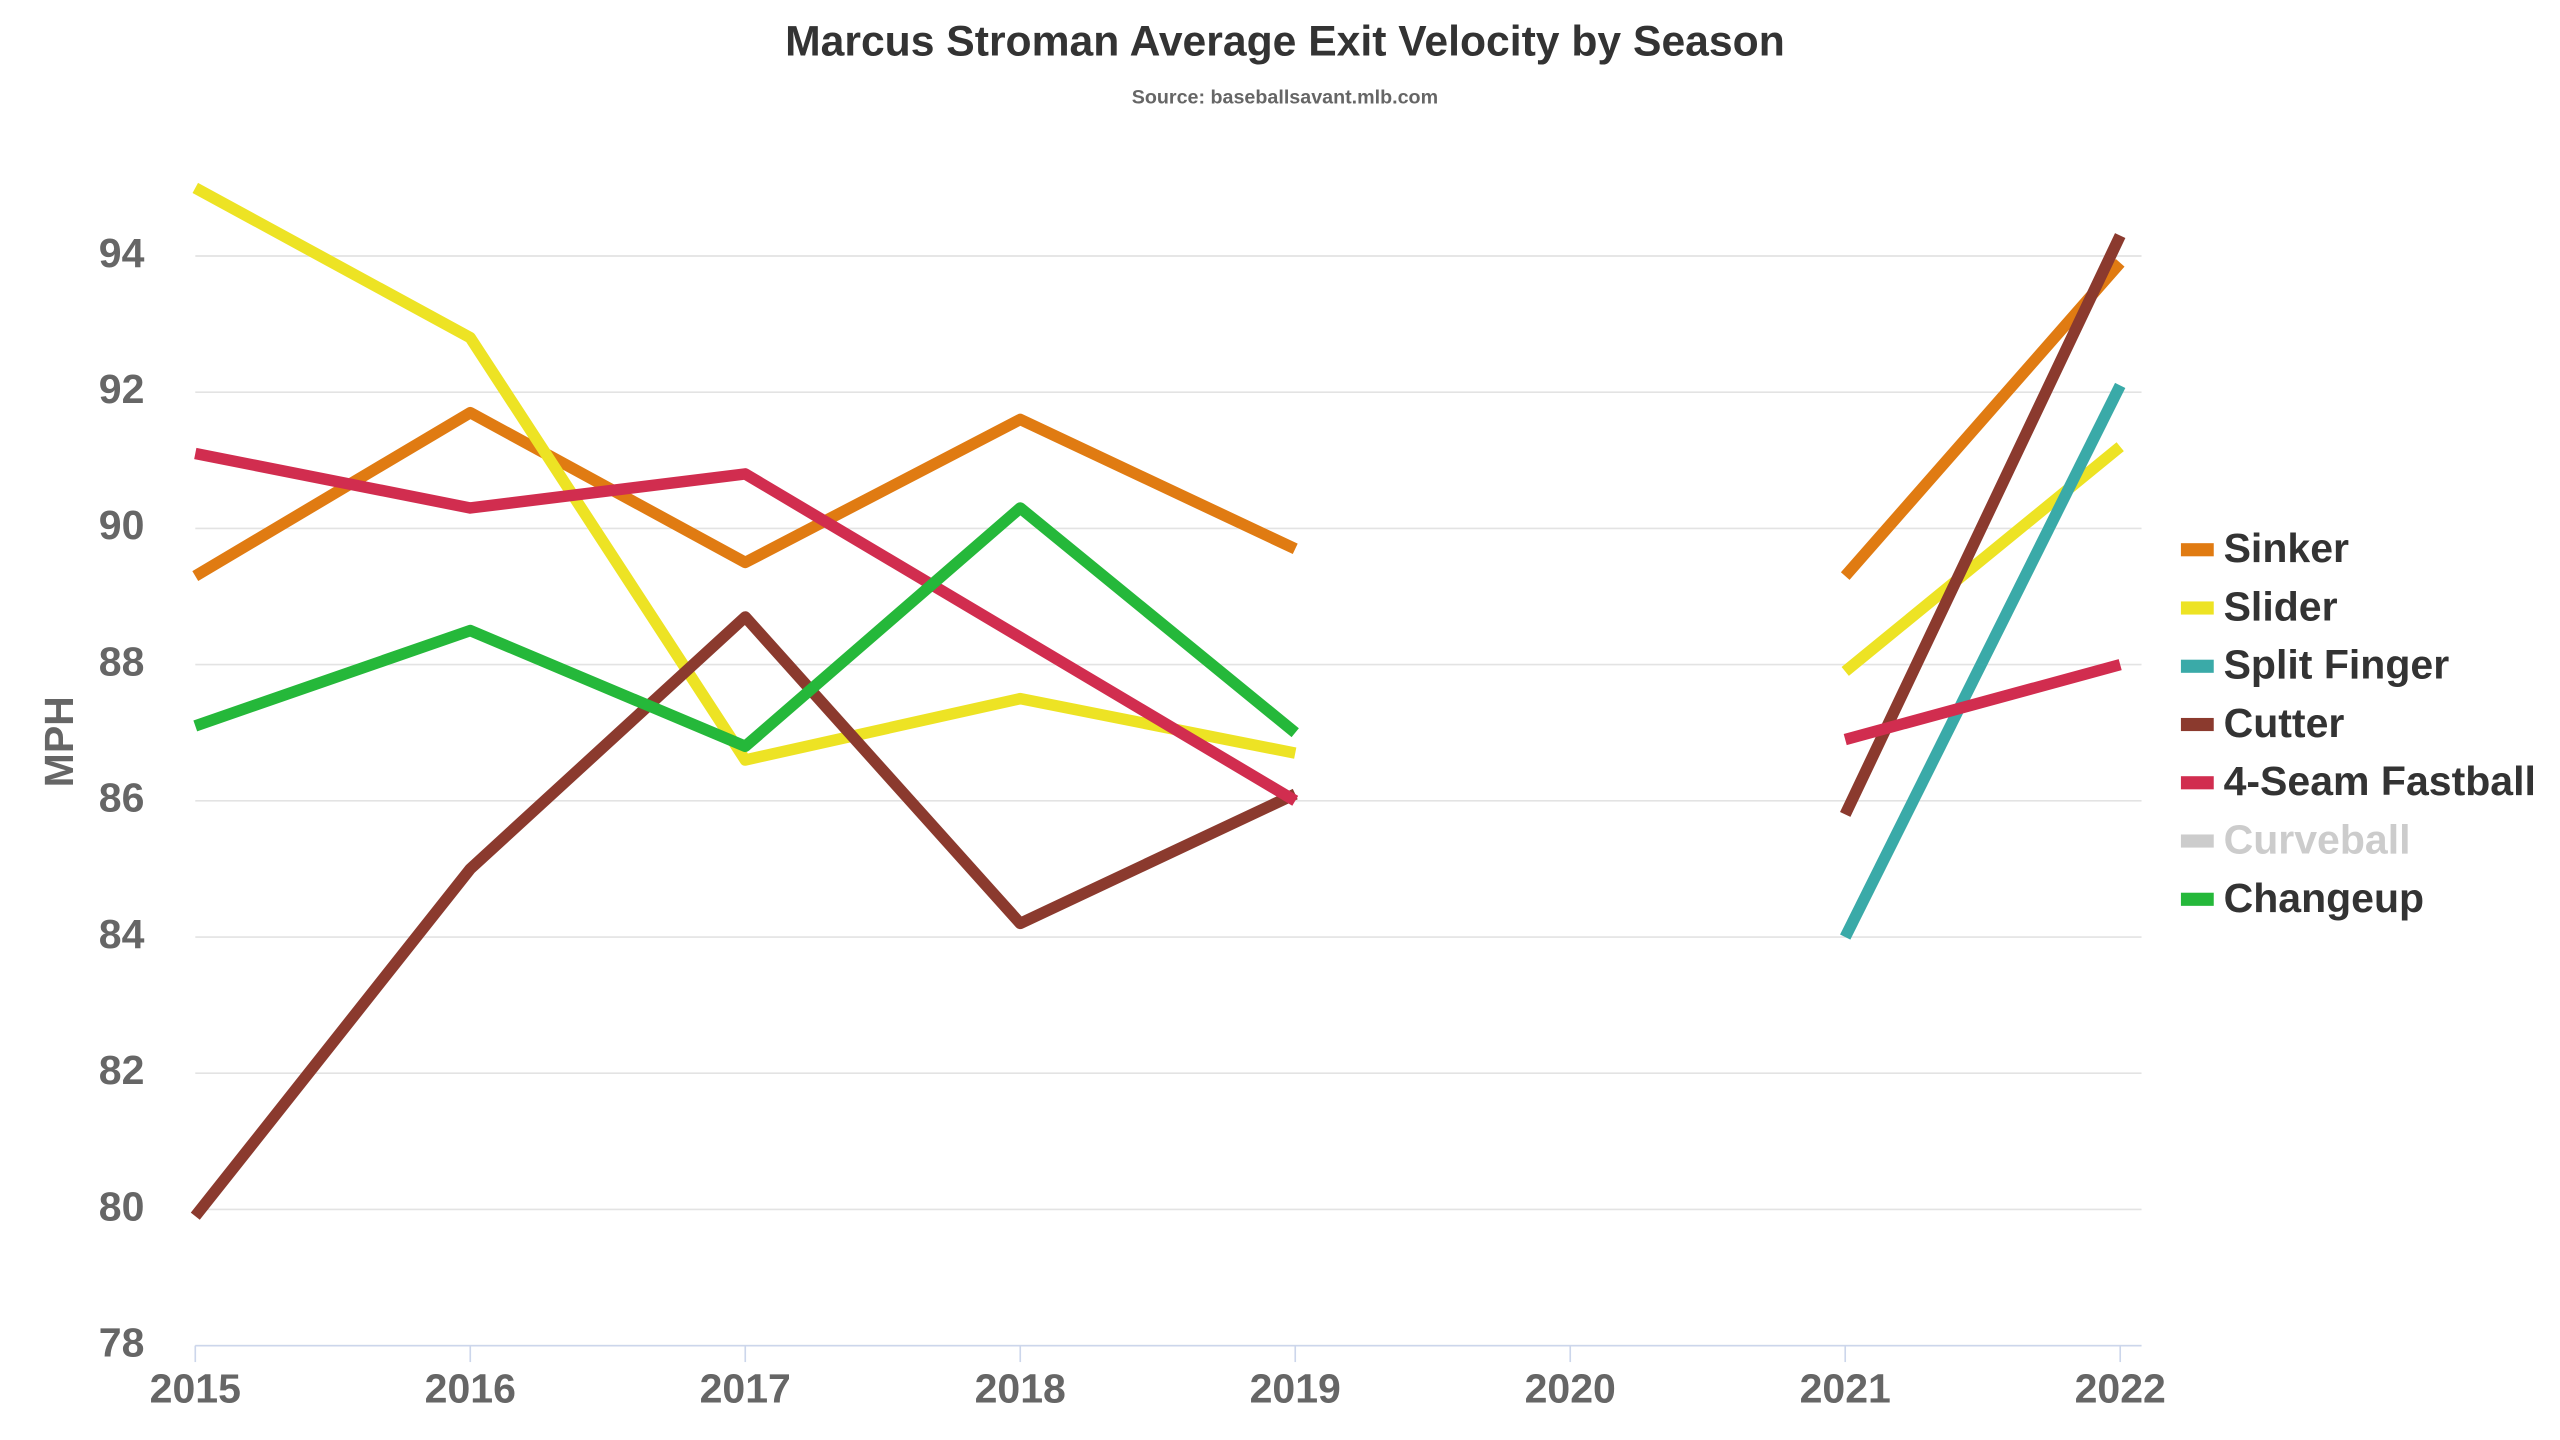 This screenshot has width=2560, height=1440. Describe the element at coordinates (1295, 1388) in the screenshot. I see `x-tick-label: 2019` at that location.